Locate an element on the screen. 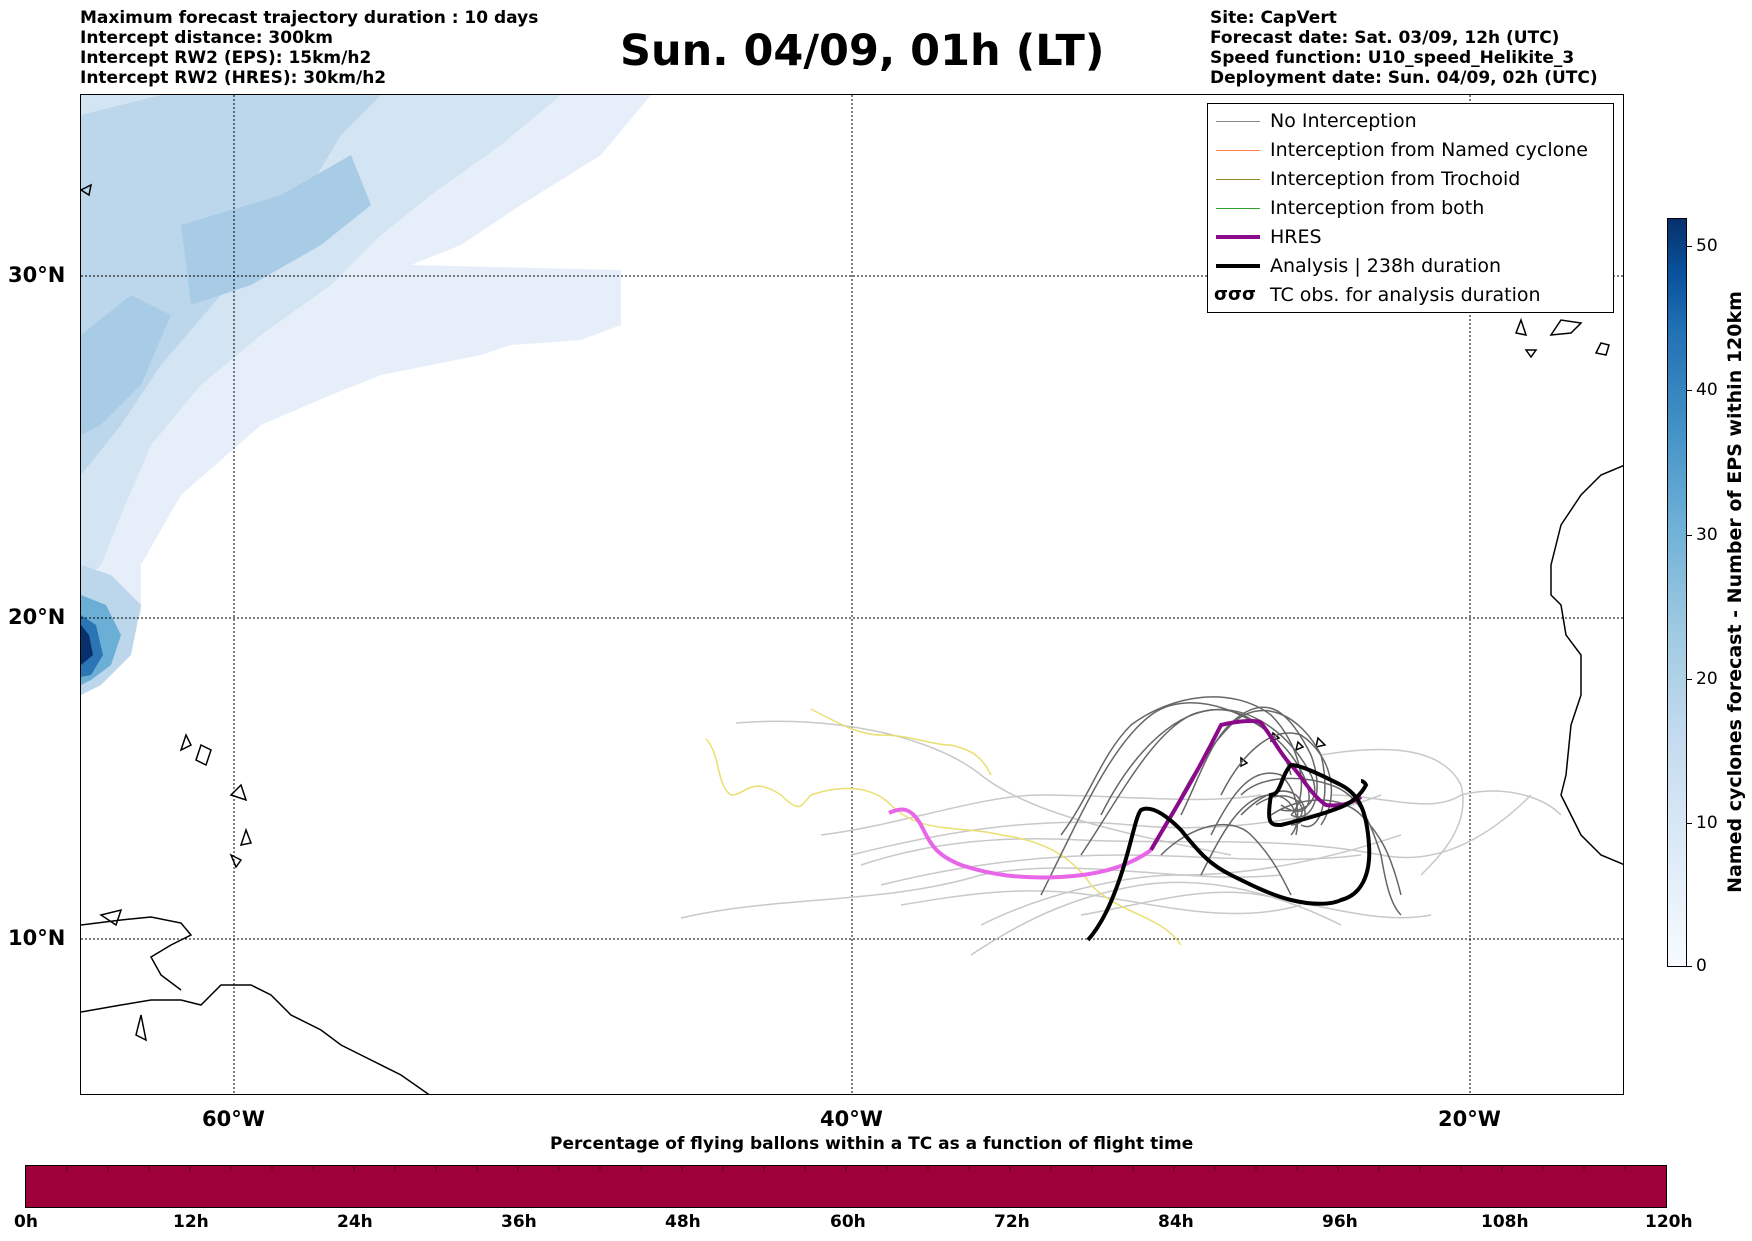 The height and width of the screenshot is (1241, 1752). flight-bar-fill is located at coordinates (846, 1186).